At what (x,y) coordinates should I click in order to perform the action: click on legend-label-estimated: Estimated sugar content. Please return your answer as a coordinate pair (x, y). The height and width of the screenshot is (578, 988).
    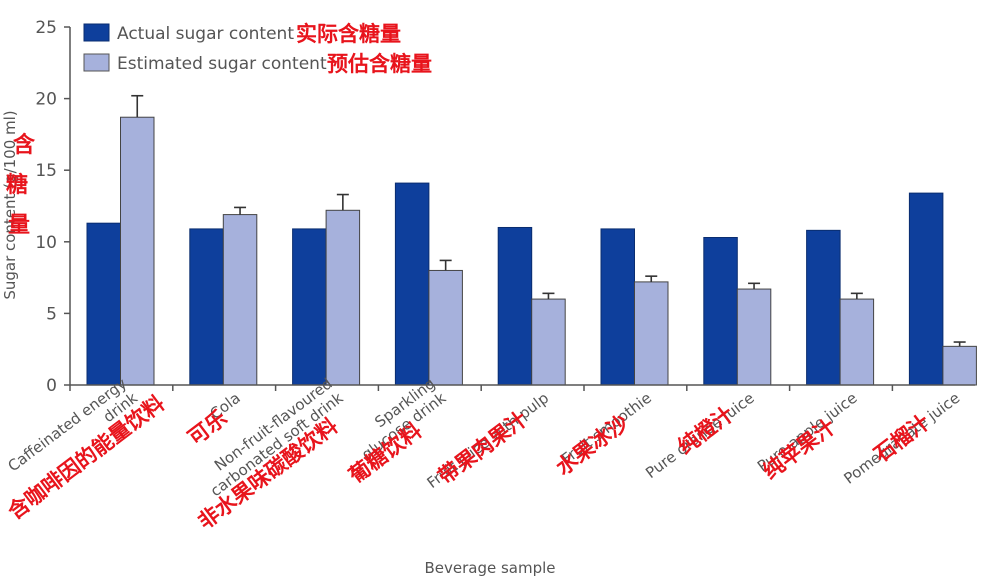
    Looking at the image, I should click on (222, 64).